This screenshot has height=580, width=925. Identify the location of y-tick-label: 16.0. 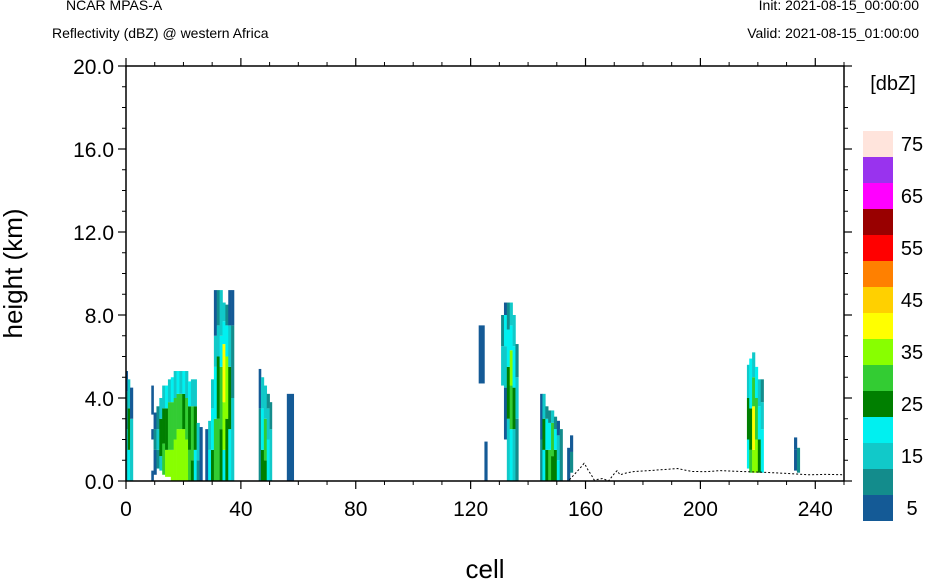
(93, 150).